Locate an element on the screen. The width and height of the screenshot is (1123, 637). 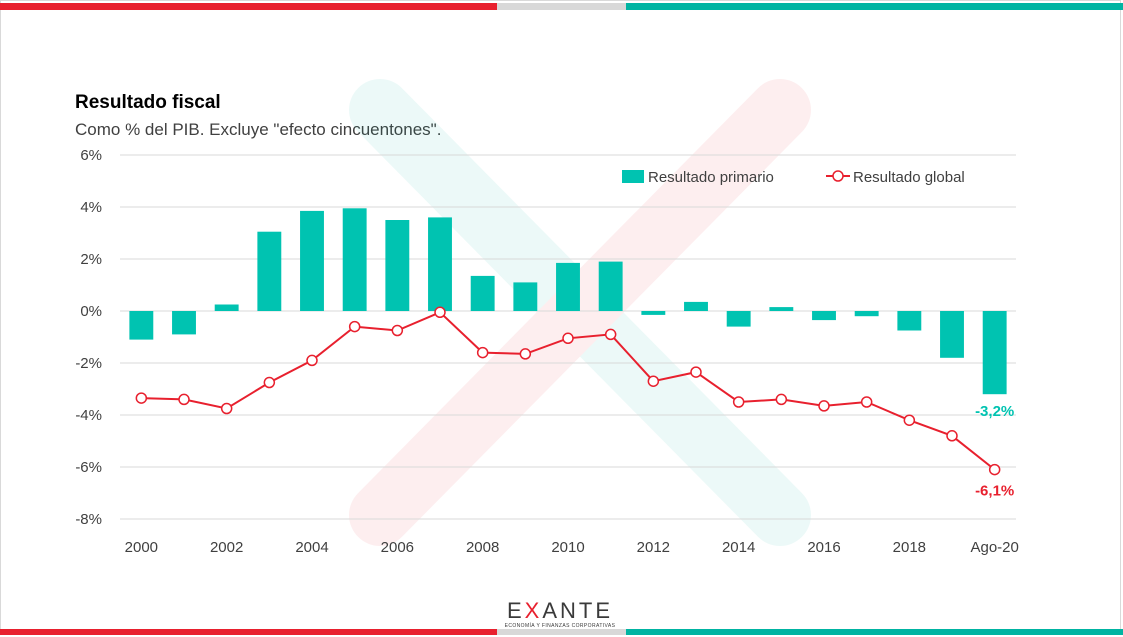
x-tick-label: 2006 is located at coordinates (397, 547).